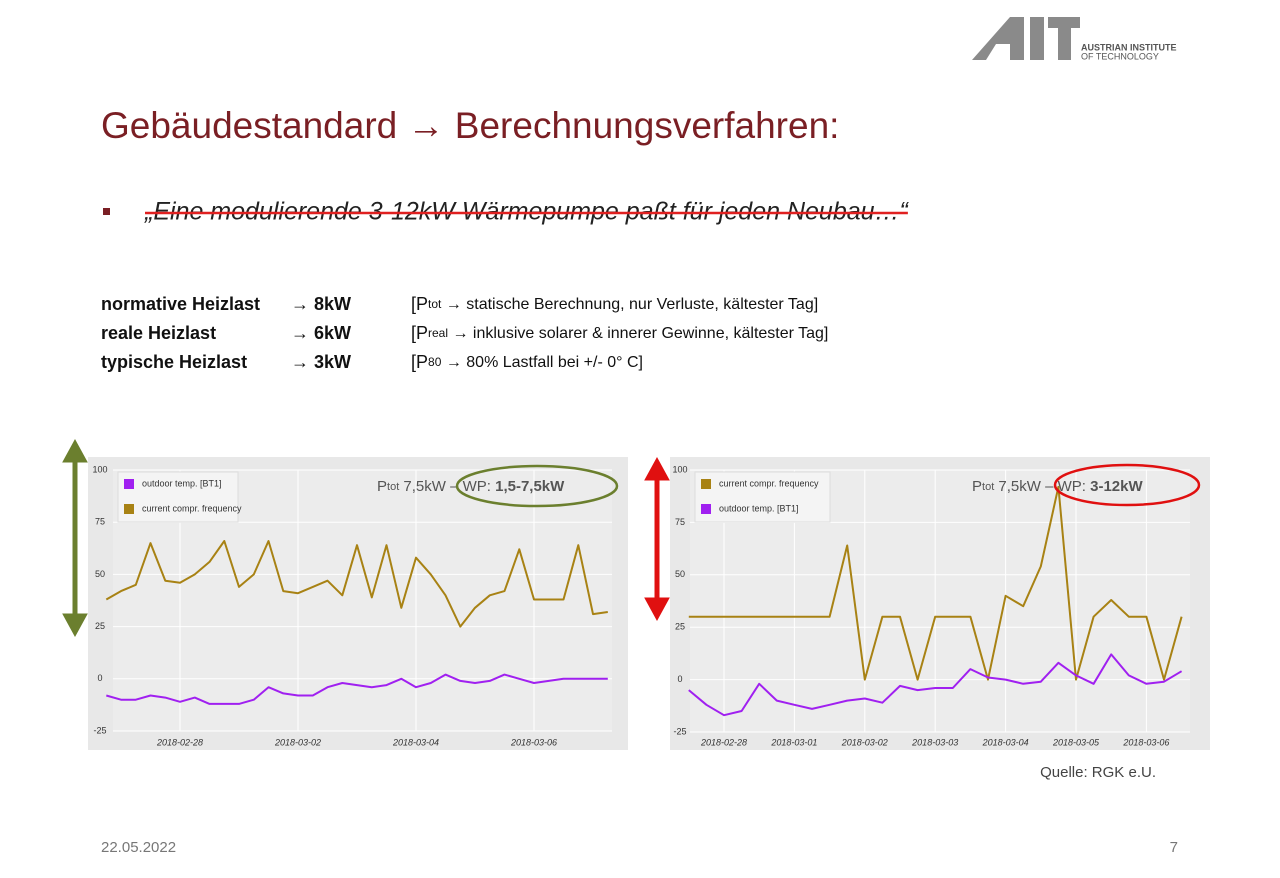 The height and width of the screenshot is (878, 1280). Describe the element at coordinates (1076, 742) in the screenshot. I see `x-tick-label: 2018-03-05` at that location.